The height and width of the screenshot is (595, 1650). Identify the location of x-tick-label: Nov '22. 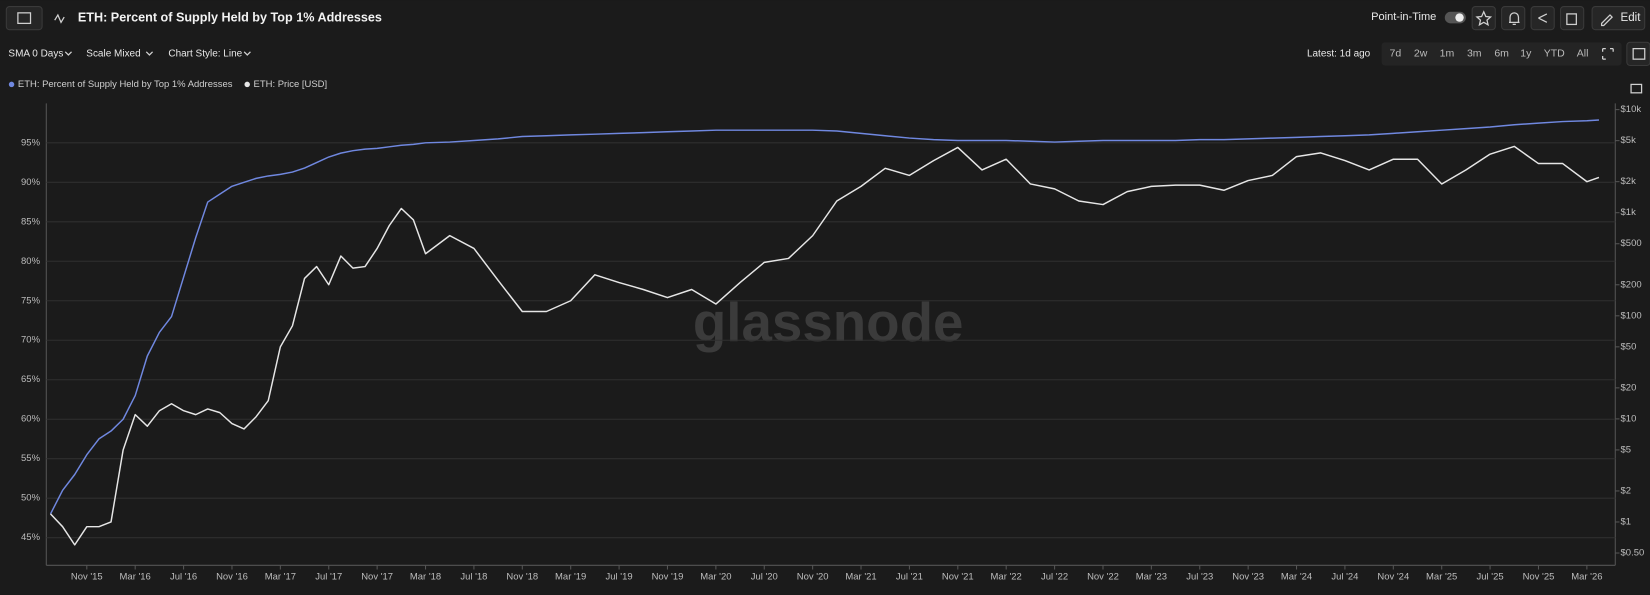
(1103, 576).